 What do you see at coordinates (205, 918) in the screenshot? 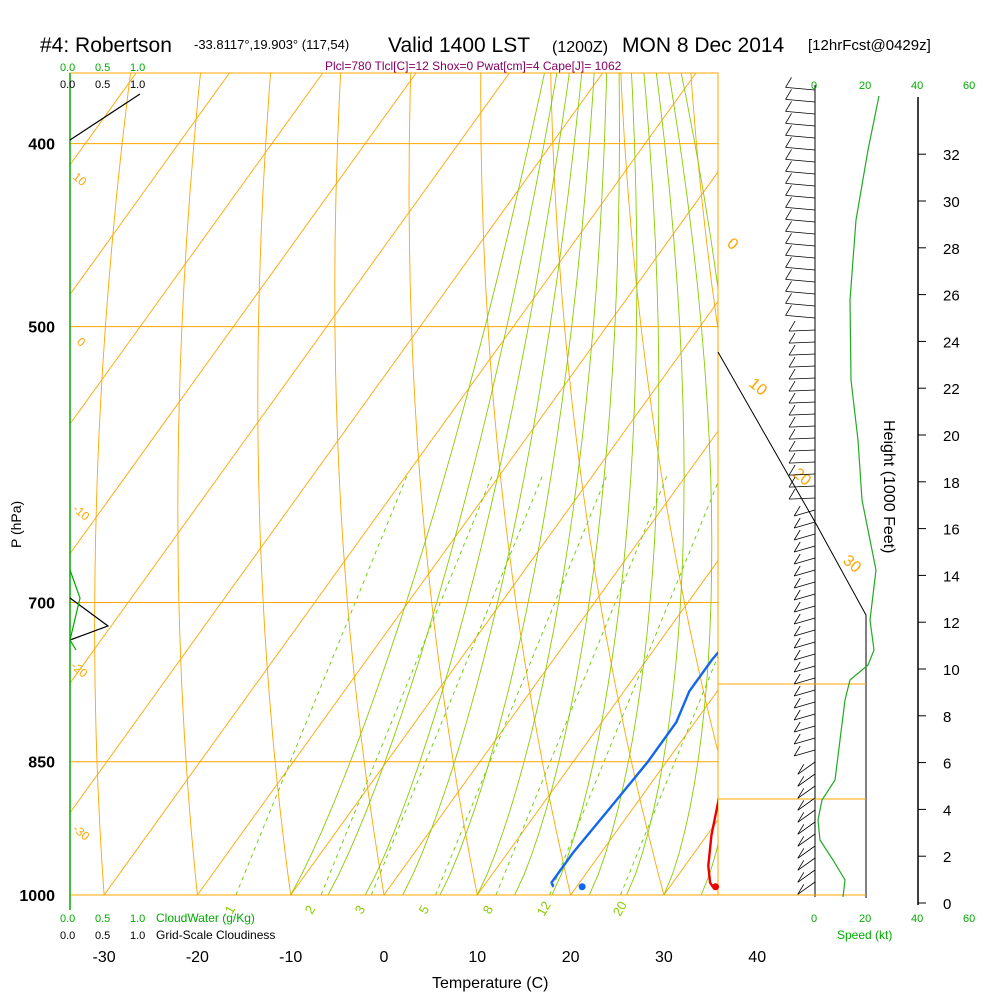
I see `cloud-water-label: CloudWater (g/Kg)` at bounding box center [205, 918].